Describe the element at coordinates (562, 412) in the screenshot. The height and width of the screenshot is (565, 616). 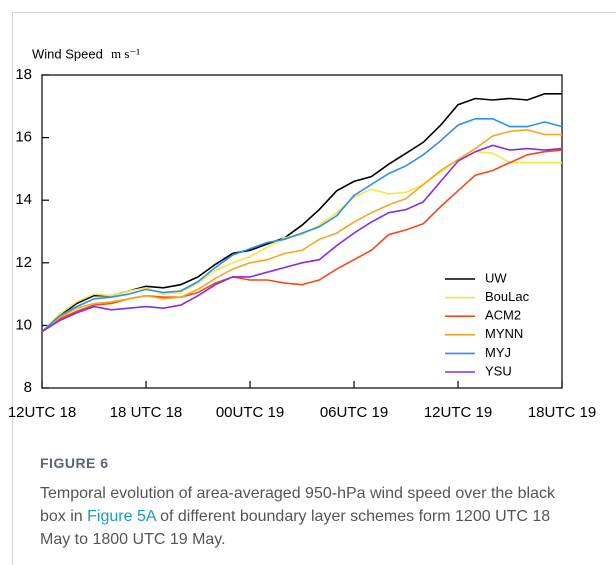
I see `x-tick-label: 18UTC 19` at that location.